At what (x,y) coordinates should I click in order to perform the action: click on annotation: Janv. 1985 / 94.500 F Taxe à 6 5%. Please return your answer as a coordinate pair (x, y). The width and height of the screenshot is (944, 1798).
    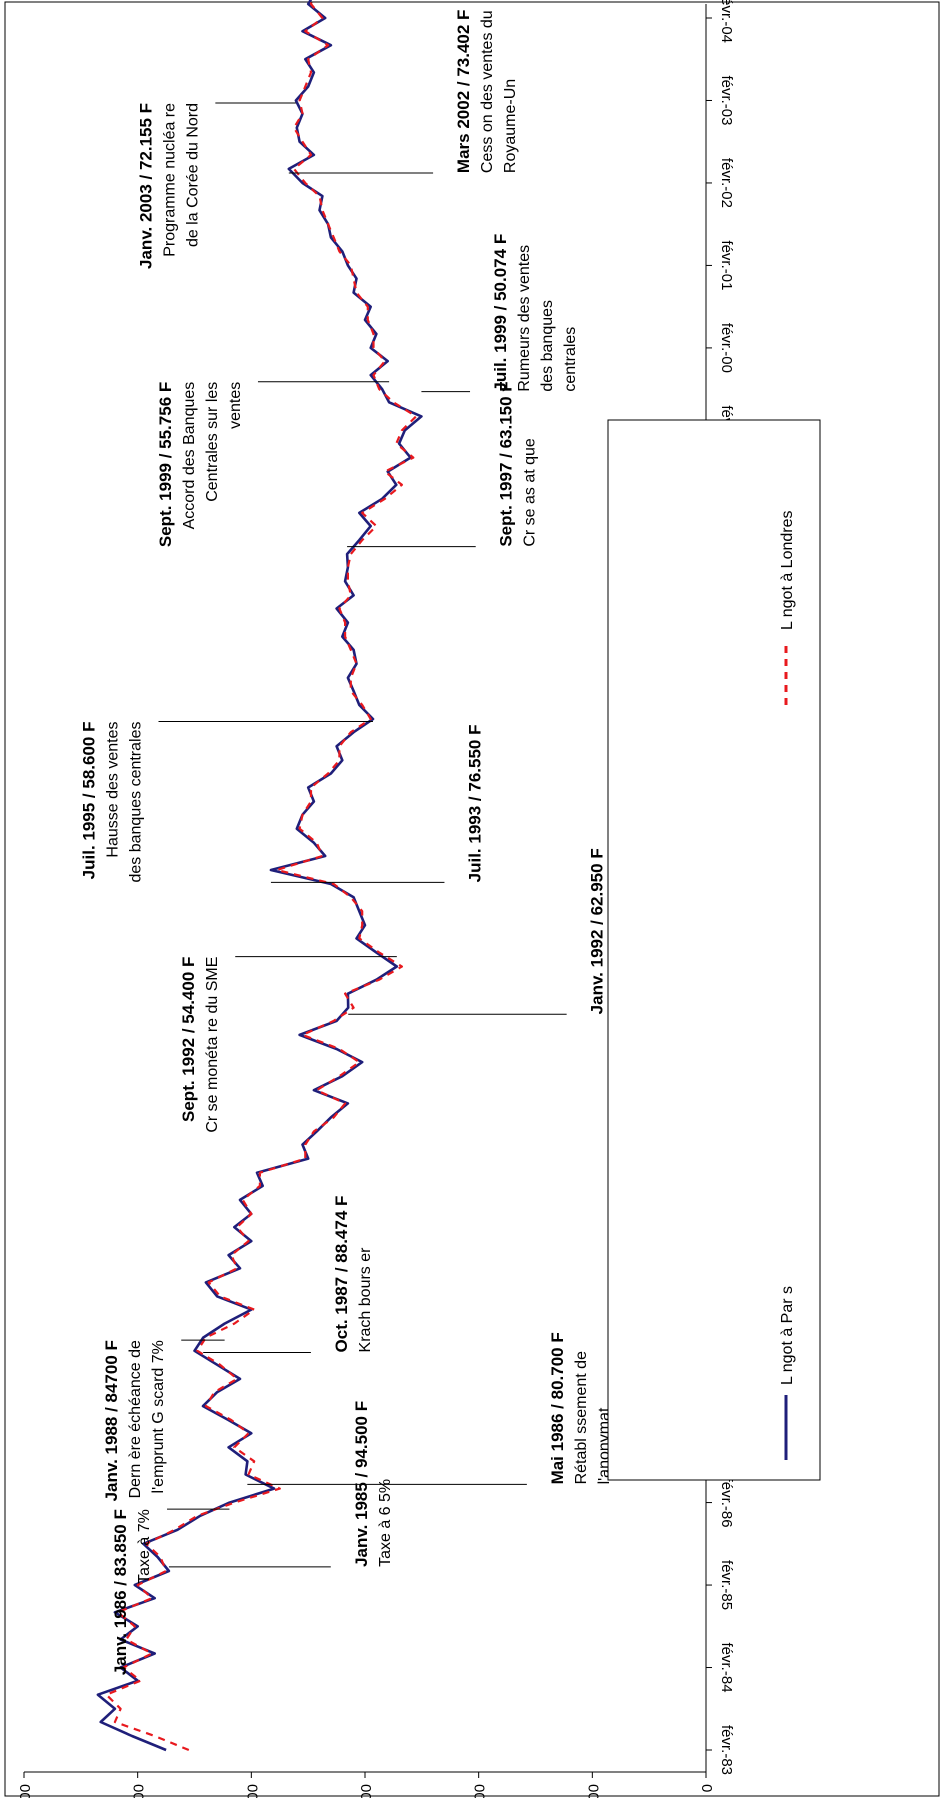
    Looking at the image, I should click on (281, 1484).